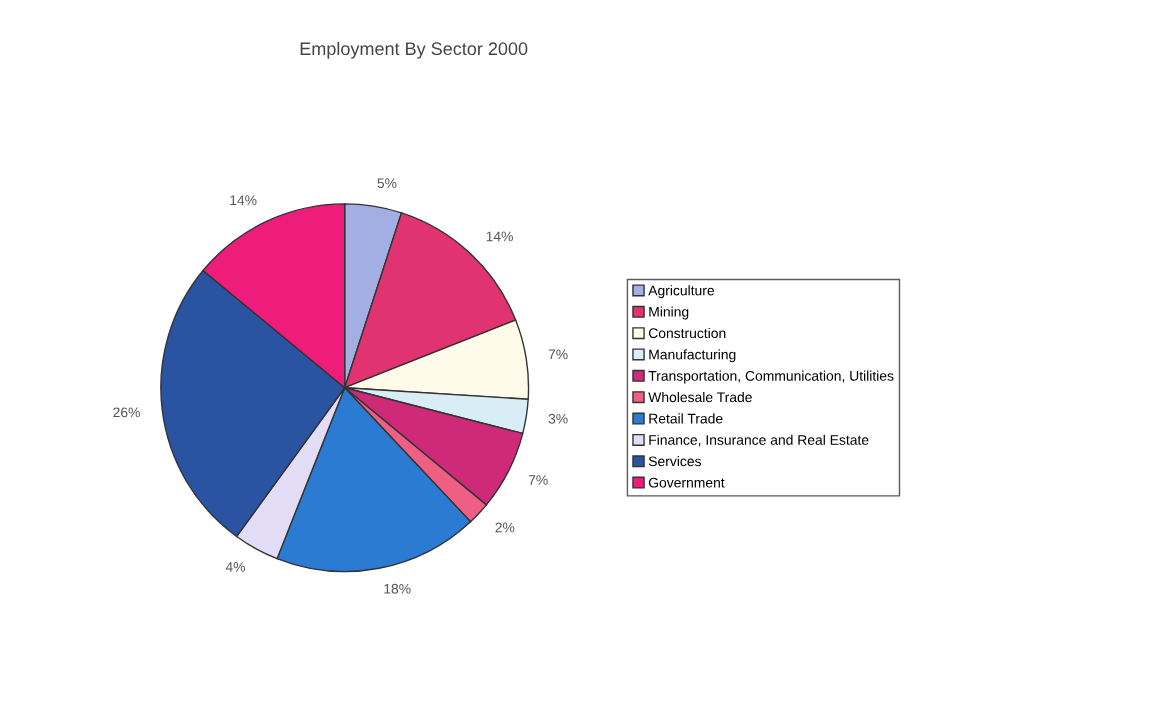  What do you see at coordinates (674, 461) in the screenshot?
I see `legend-label: Services` at bounding box center [674, 461].